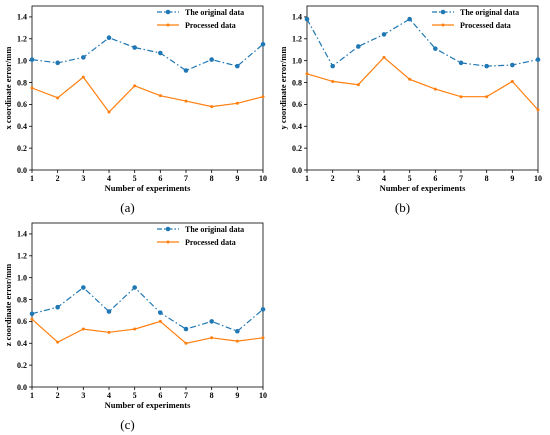  Describe the element at coordinates (109, 395) in the screenshot. I see `x-tick-label: 4` at that location.